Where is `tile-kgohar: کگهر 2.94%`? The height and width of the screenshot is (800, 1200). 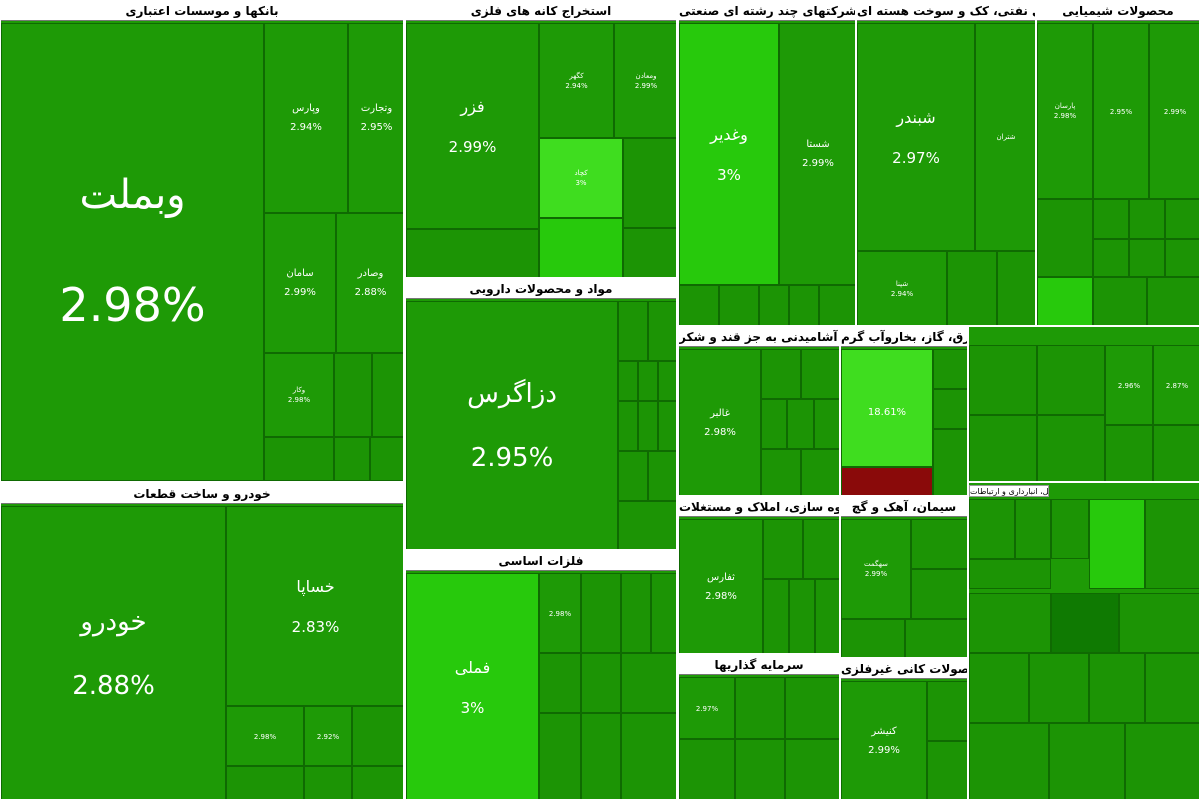
tile-kgohar: کگهر 2.94% is located at coordinates (576, 80).